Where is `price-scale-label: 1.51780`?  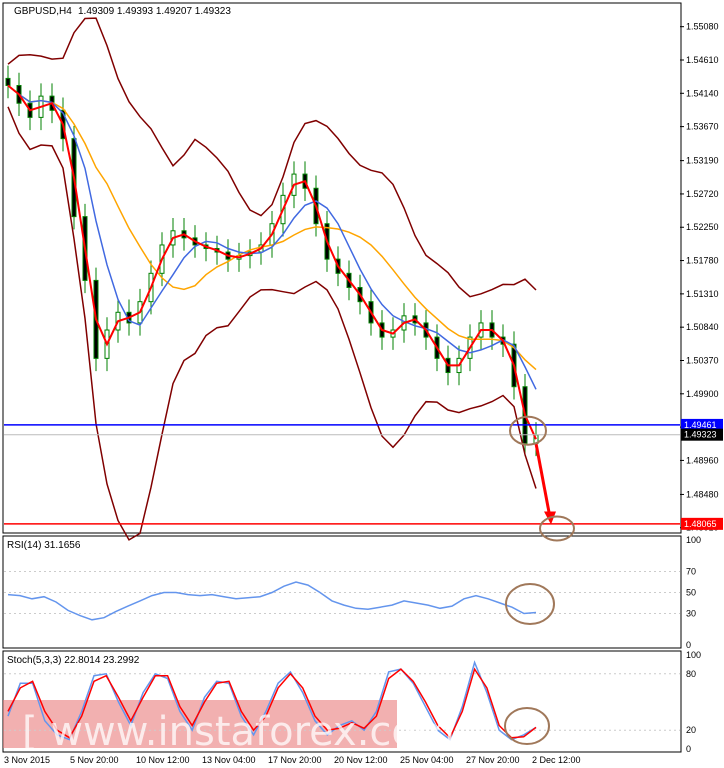
price-scale-label: 1.51780 is located at coordinates (702, 261).